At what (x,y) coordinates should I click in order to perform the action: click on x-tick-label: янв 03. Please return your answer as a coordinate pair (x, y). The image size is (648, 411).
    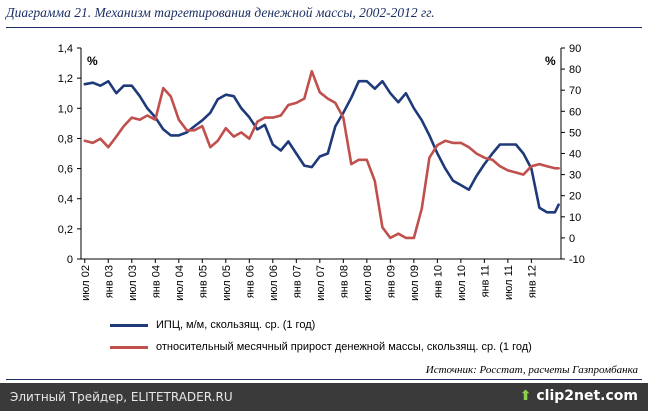
    Looking at the image, I should click on (109, 281).